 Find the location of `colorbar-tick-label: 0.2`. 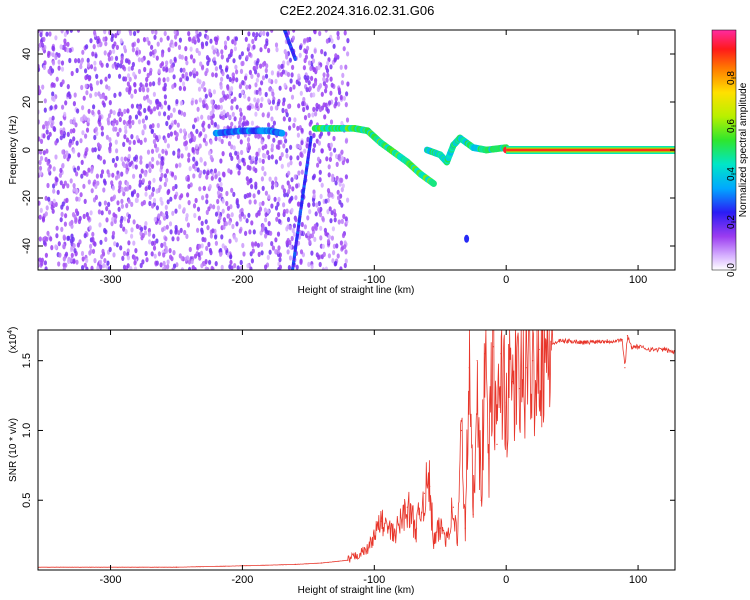

colorbar-tick-label: 0.2 is located at coordinates (731, 222).